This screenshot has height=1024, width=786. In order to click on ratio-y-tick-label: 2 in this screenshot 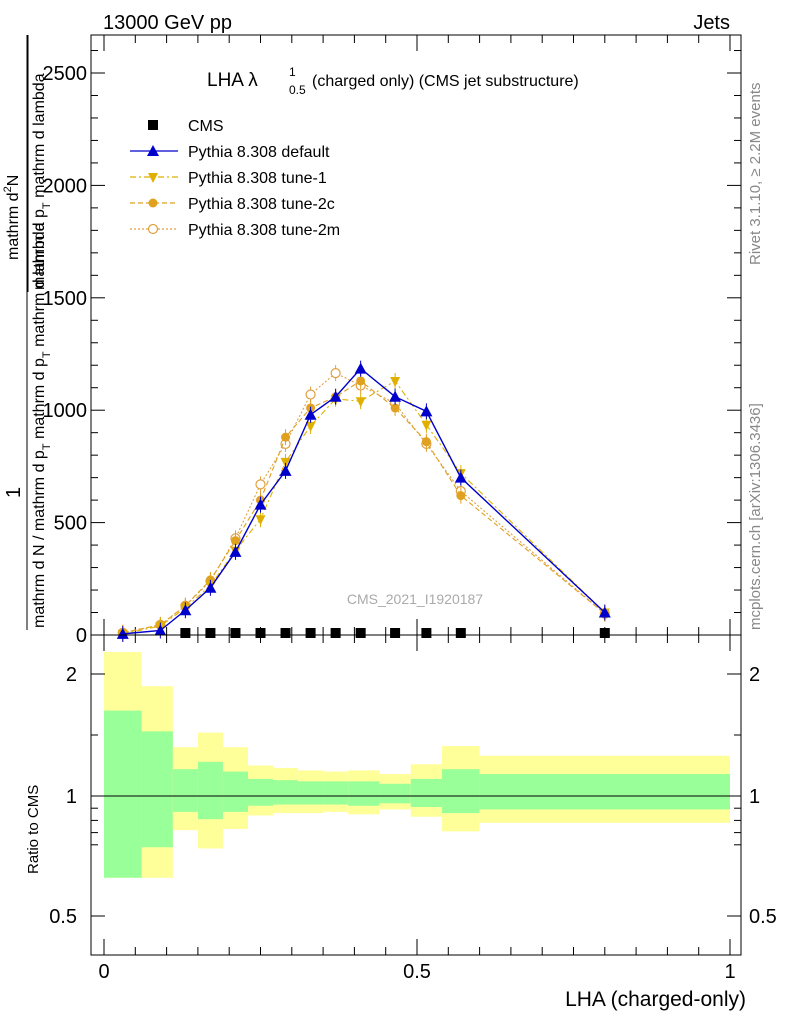, I will do `click(71, 675)`.